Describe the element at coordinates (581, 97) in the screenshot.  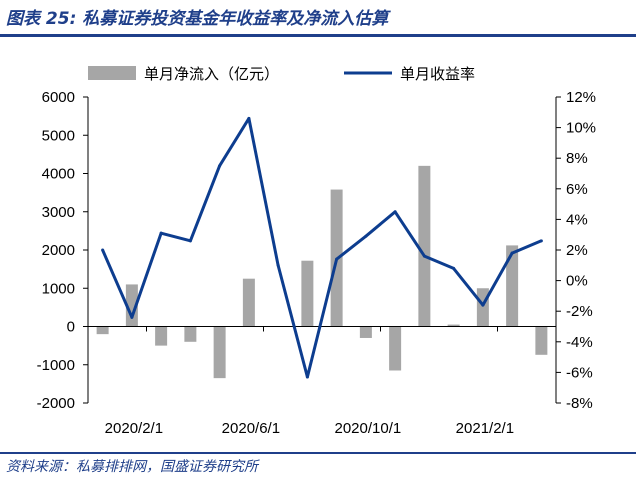
I see `right-tick-label: 12%` at that location.